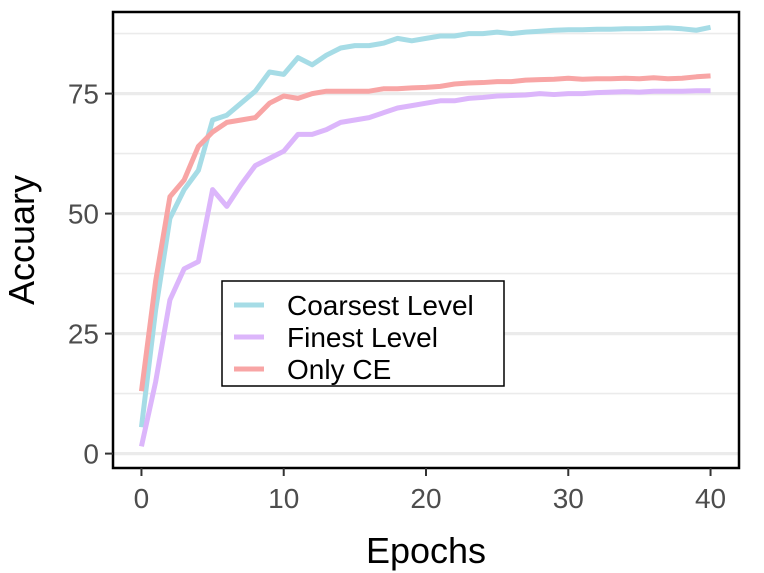  I want to click on legend-box, so click(363, 333).